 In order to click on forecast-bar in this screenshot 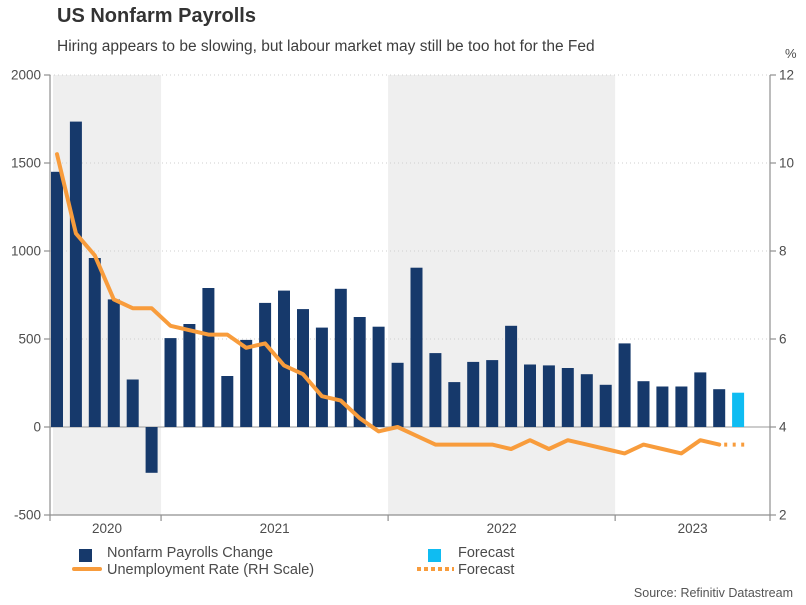, I will do `click(738, 409)`.